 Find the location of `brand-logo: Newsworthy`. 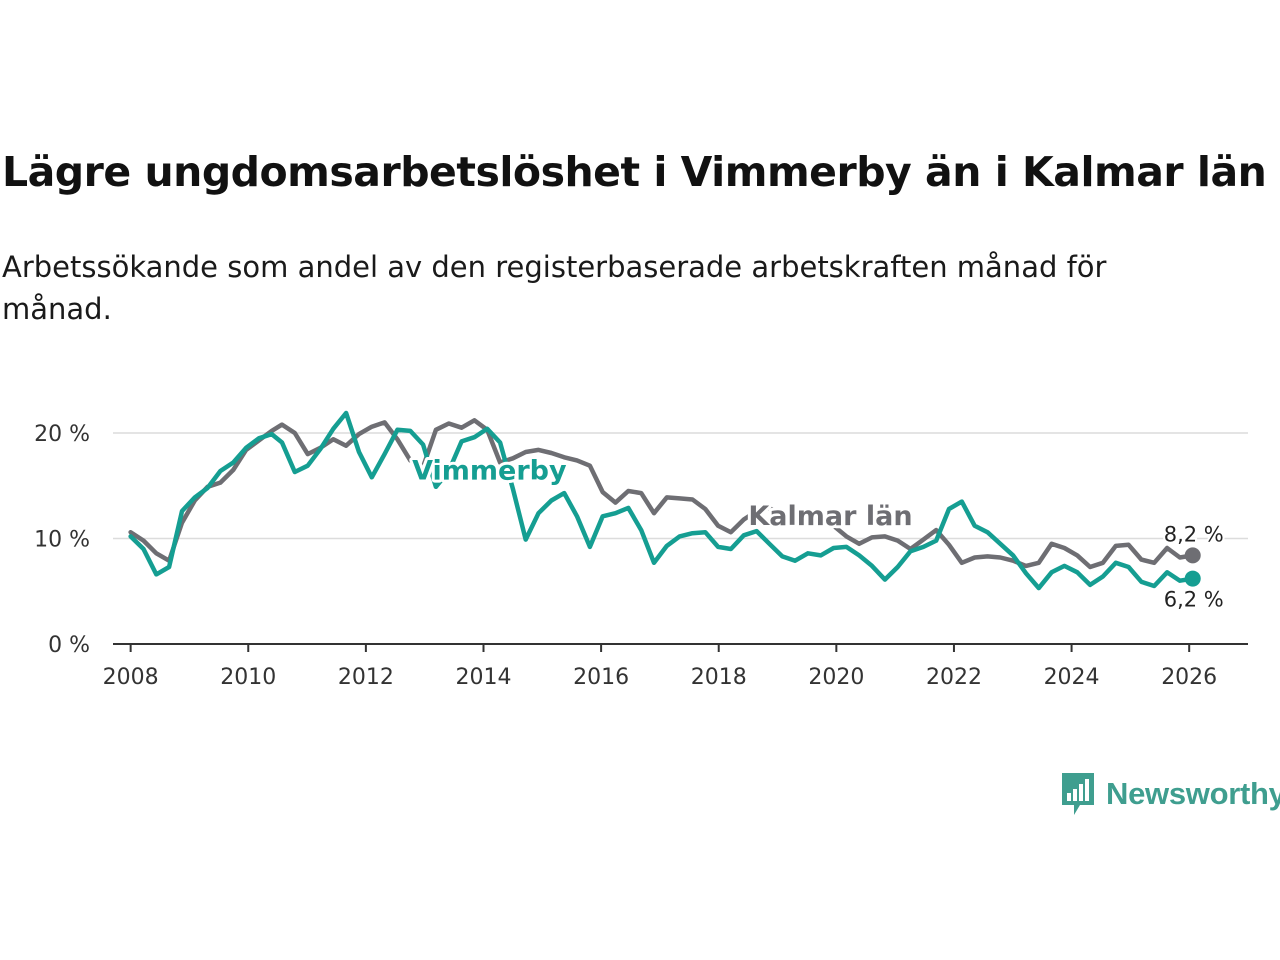

brand-logo: Newsworthy is located at coordinates (1170, 794).